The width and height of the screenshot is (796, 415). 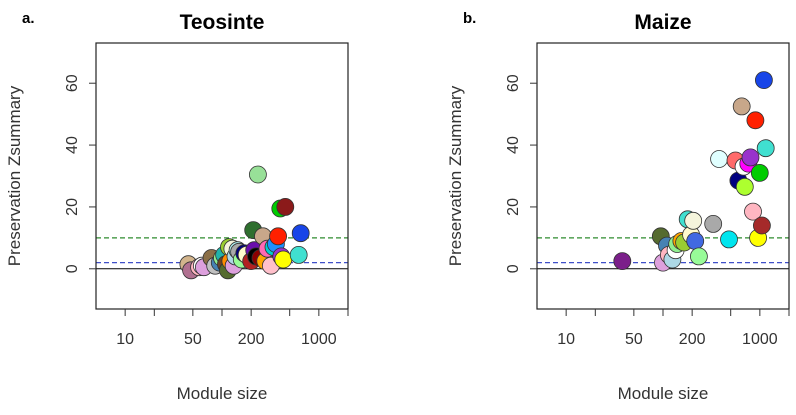 I want to click on panel-label: a., so click(x=28, y=18).